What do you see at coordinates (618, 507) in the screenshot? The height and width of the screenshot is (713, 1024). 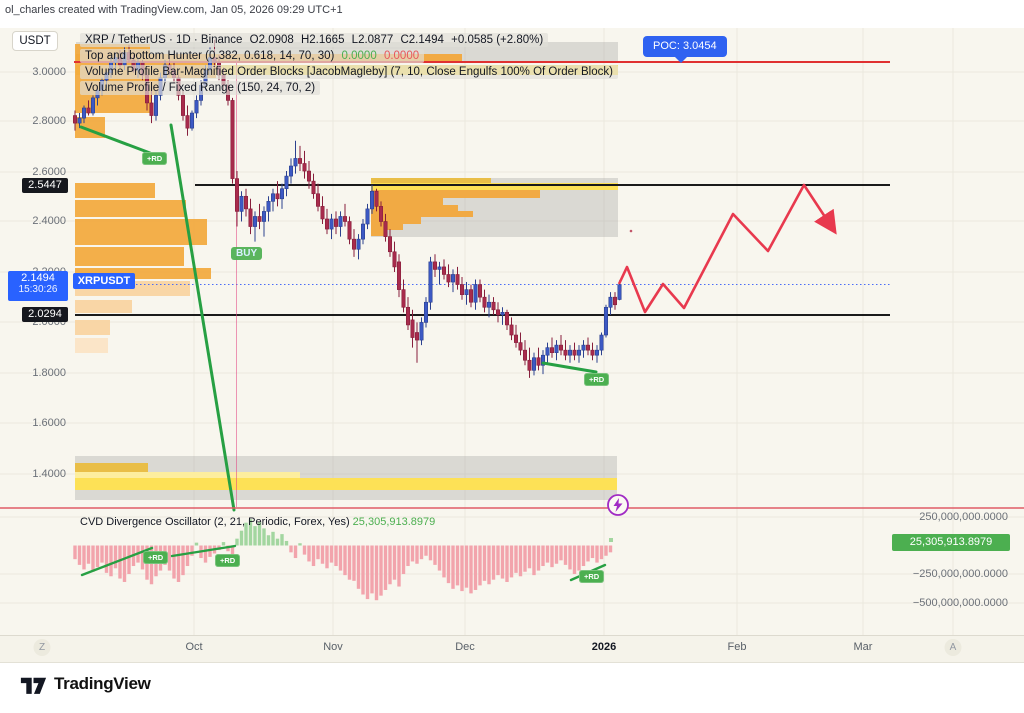 I see `alert-lightning-icon` at bounding box center [618, 507].